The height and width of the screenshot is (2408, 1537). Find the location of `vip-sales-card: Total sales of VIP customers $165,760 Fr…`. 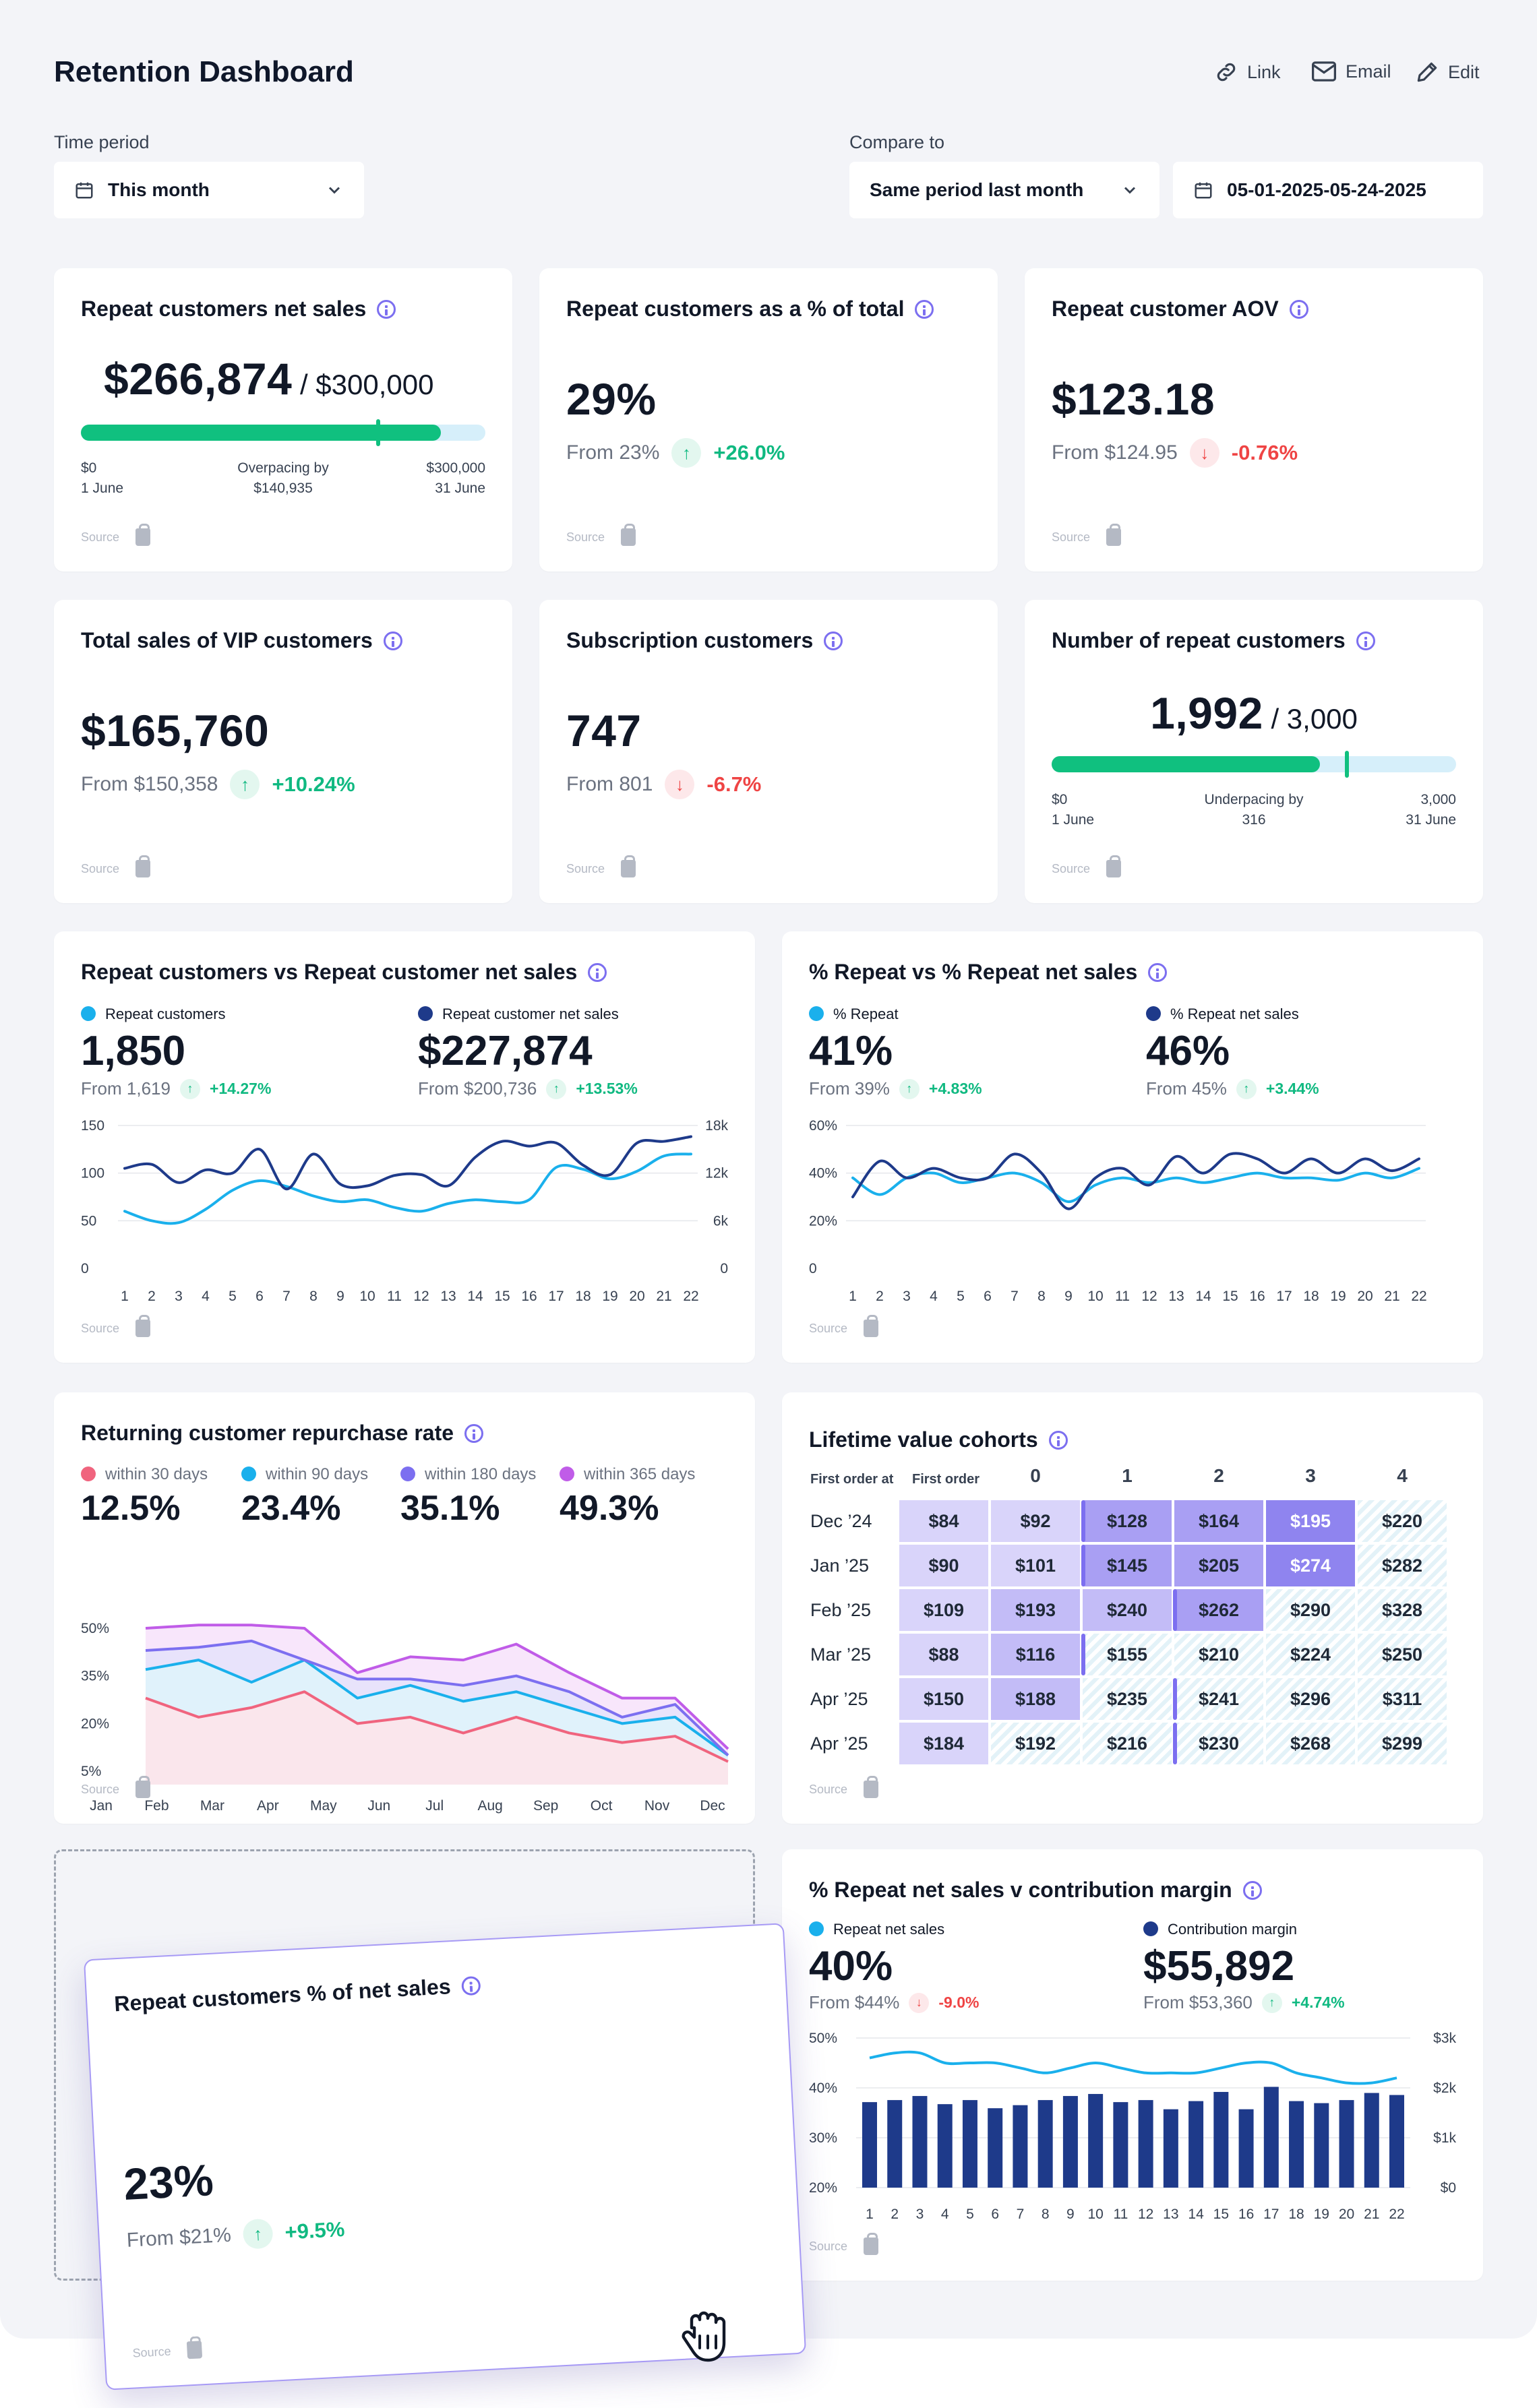

vip-sales-card: Total sales of VIP customers $165,760 Fr… is located at coordinates (283, 751).